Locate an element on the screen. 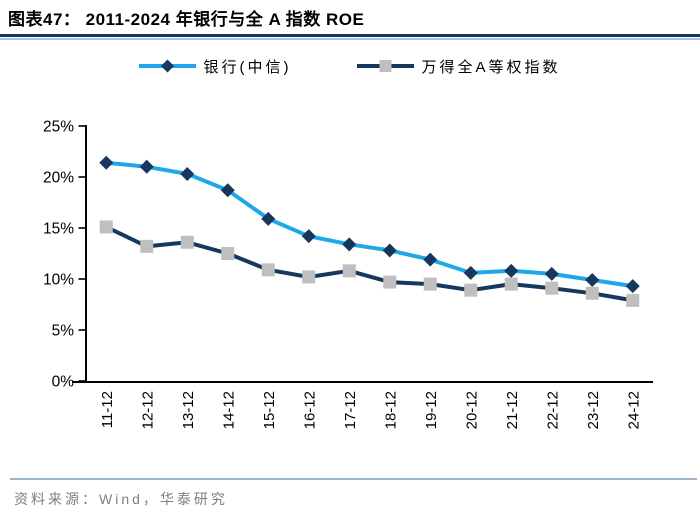  x-axis-label: 22-12 is located at coordinates (552, 410).